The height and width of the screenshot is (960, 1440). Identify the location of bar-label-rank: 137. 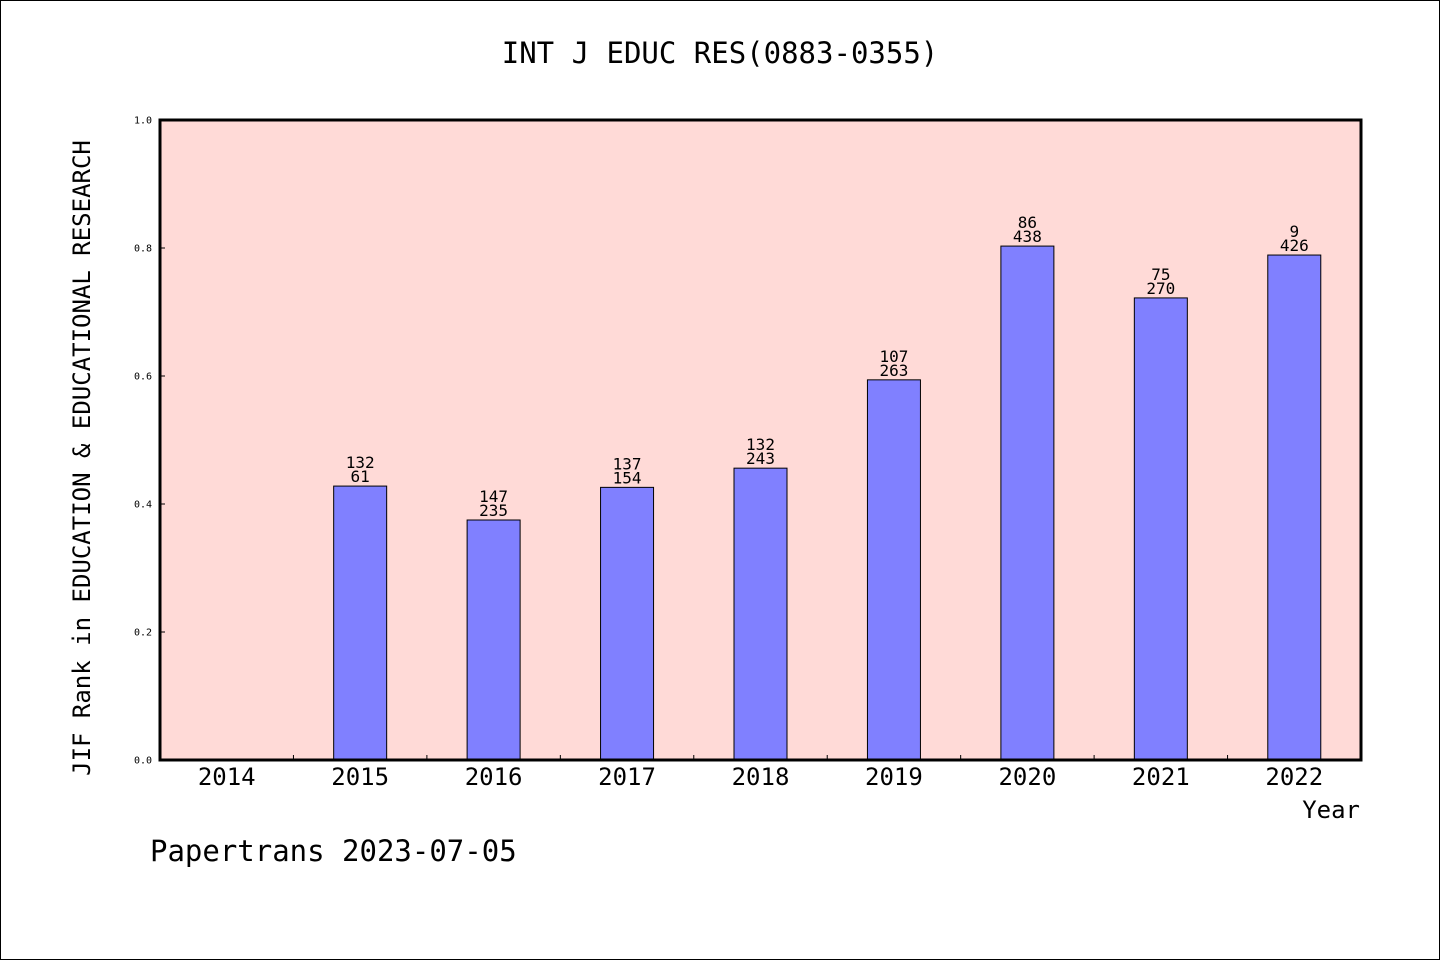
(627, 463).